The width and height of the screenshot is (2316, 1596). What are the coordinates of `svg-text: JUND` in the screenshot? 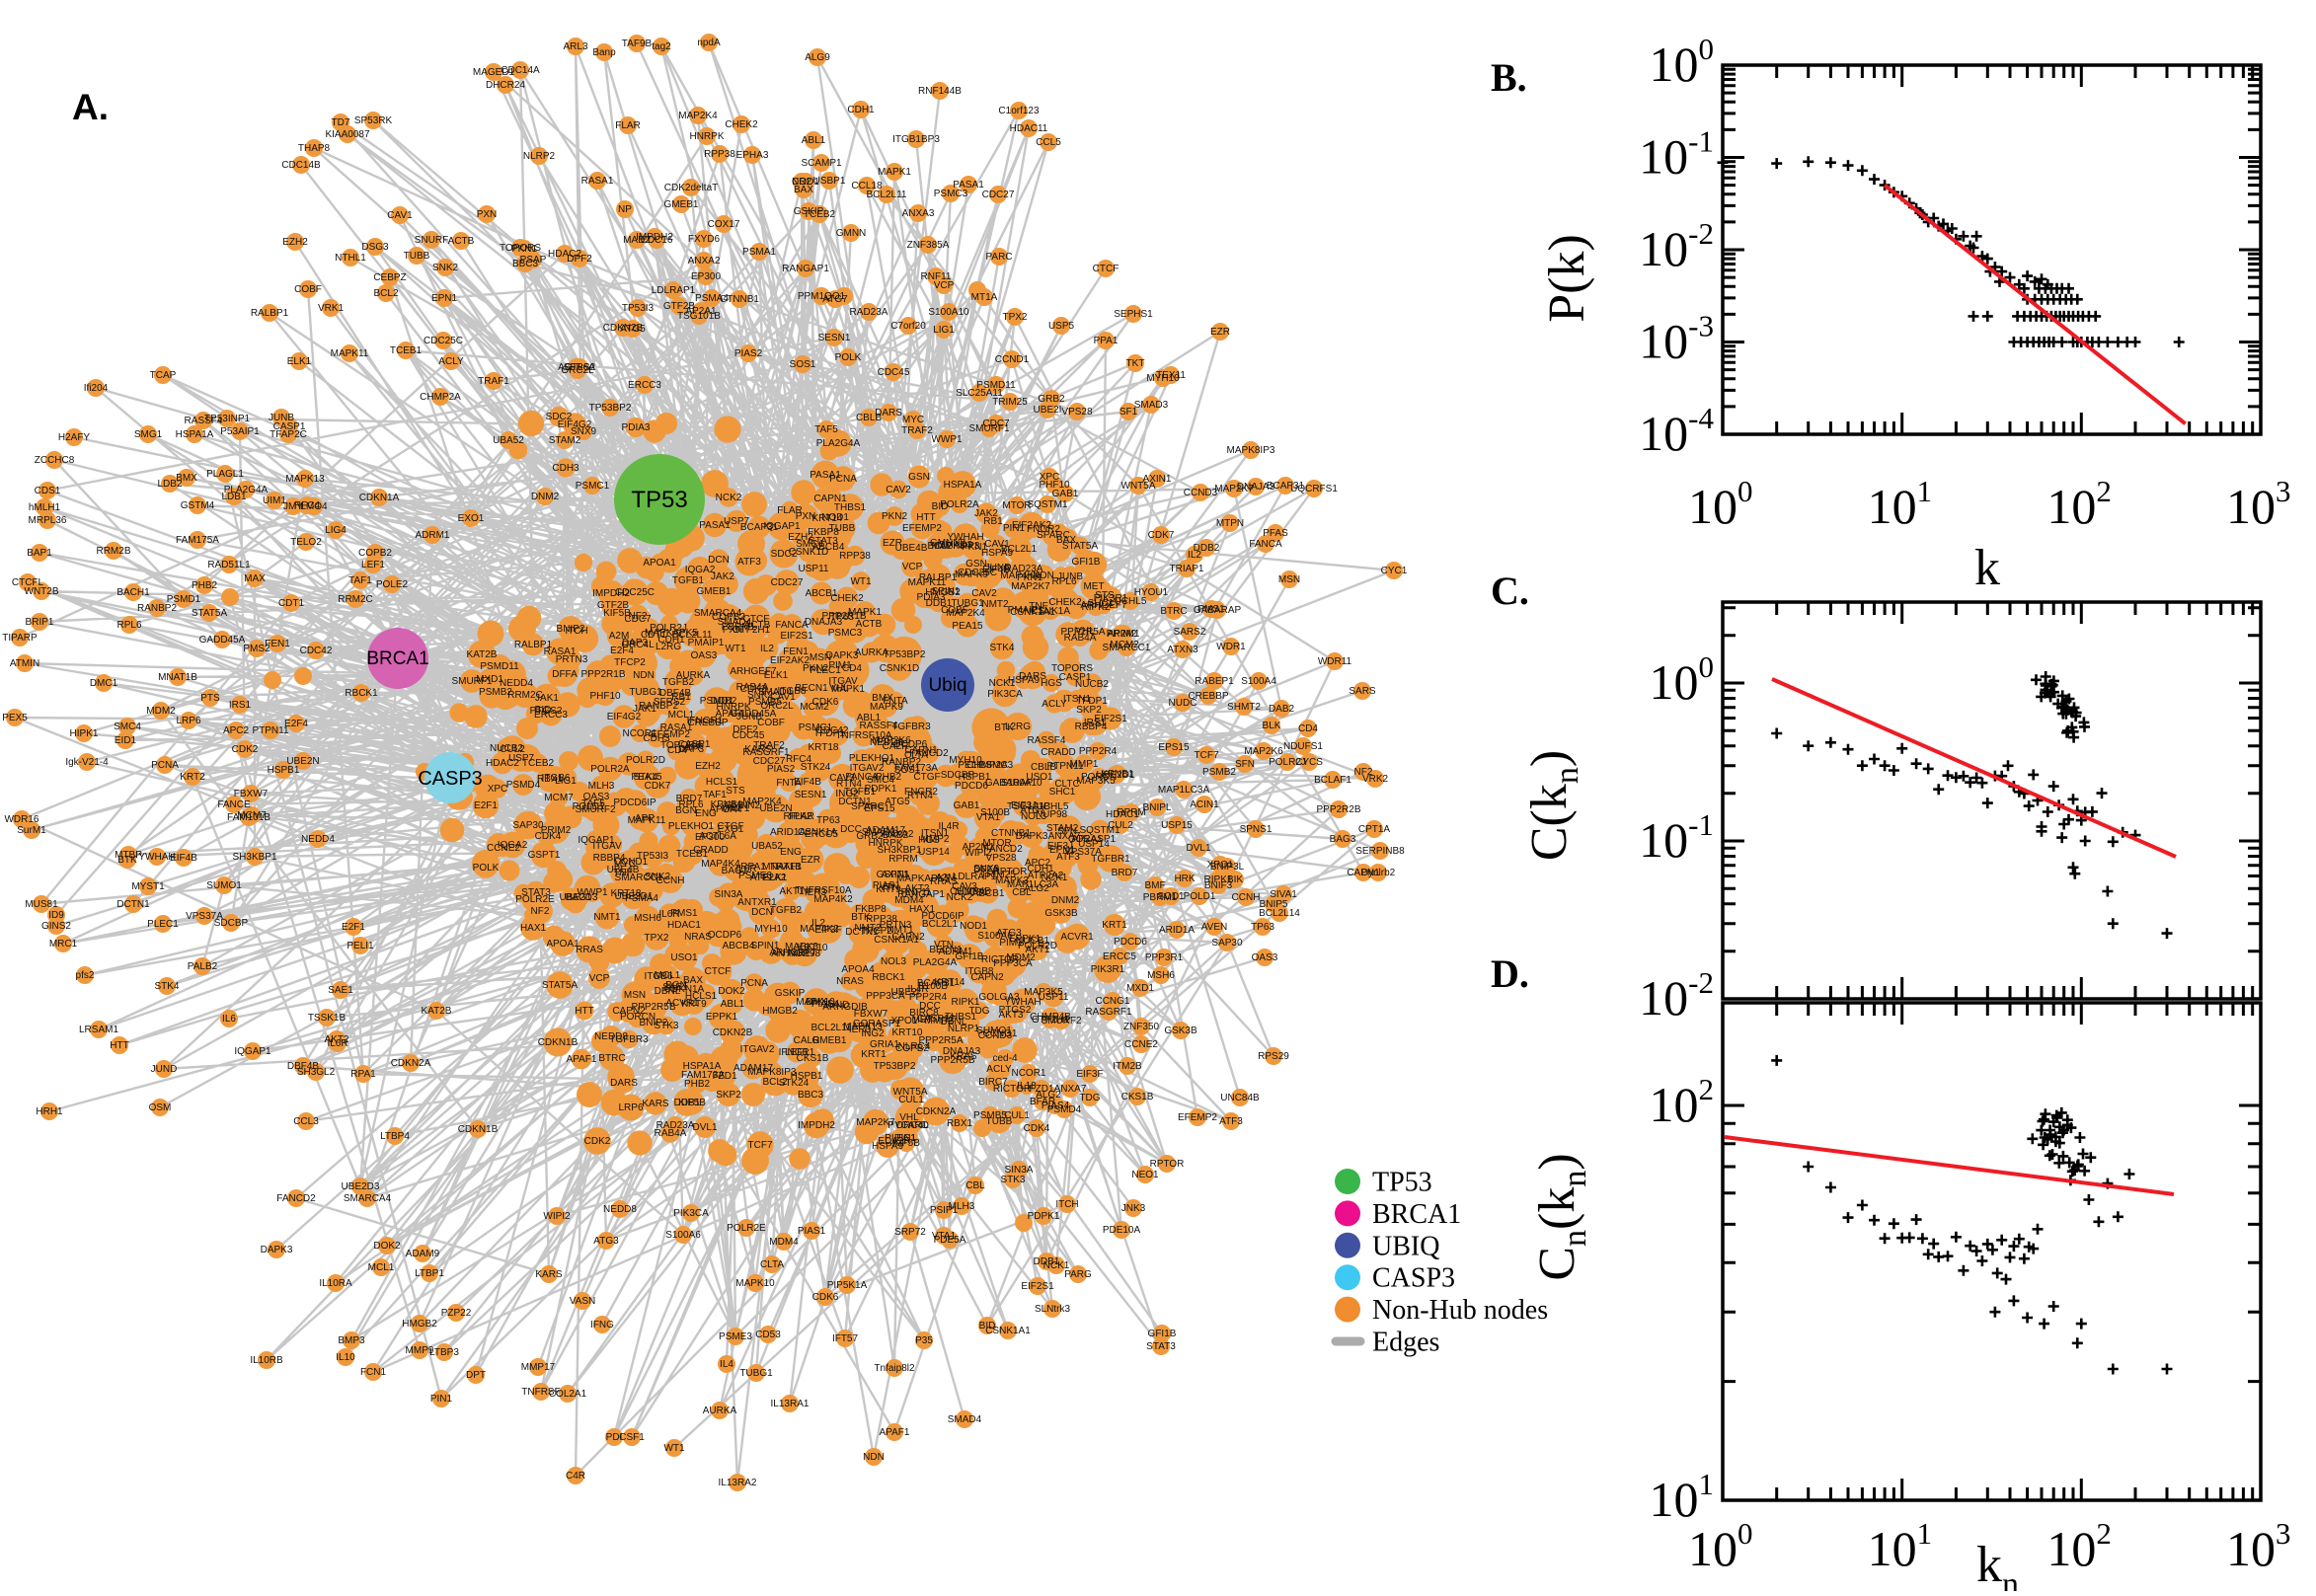 It's located at (164, 1069).